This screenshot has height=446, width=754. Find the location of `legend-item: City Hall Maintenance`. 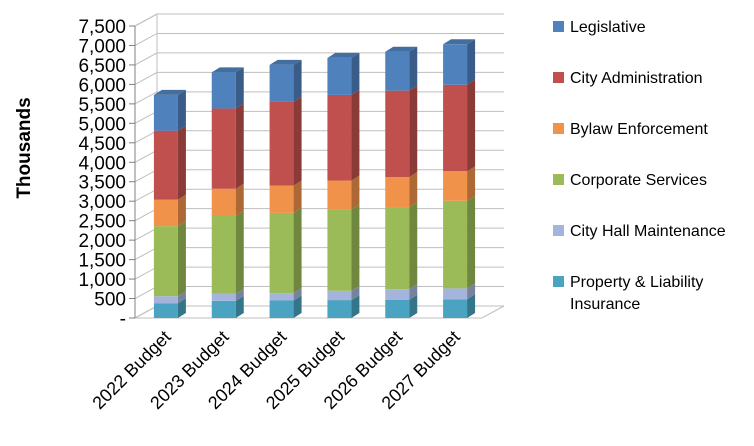

legend-item: City Hall Maintenance is located at coordinates (639, 231).